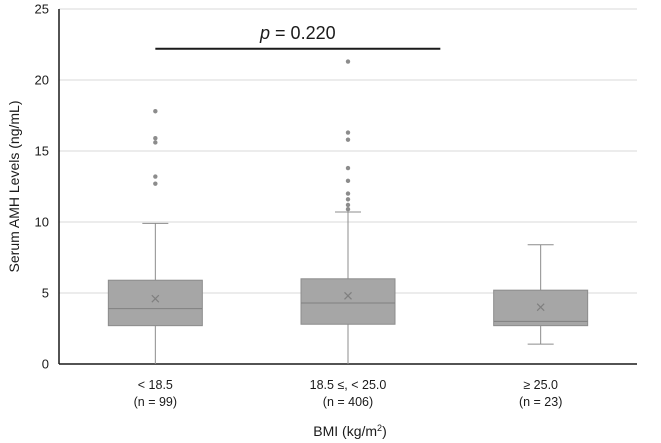 The image size is (661, 443). I want to click on category-n-label: (n = 23), so click(540, 402).